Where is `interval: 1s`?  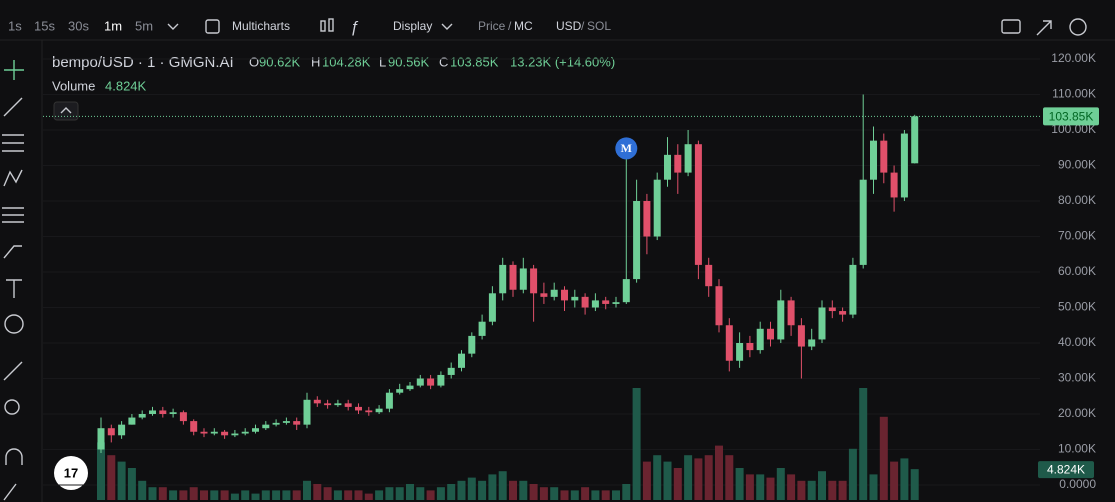 interval: 1s is located at coordinates (15, 25).